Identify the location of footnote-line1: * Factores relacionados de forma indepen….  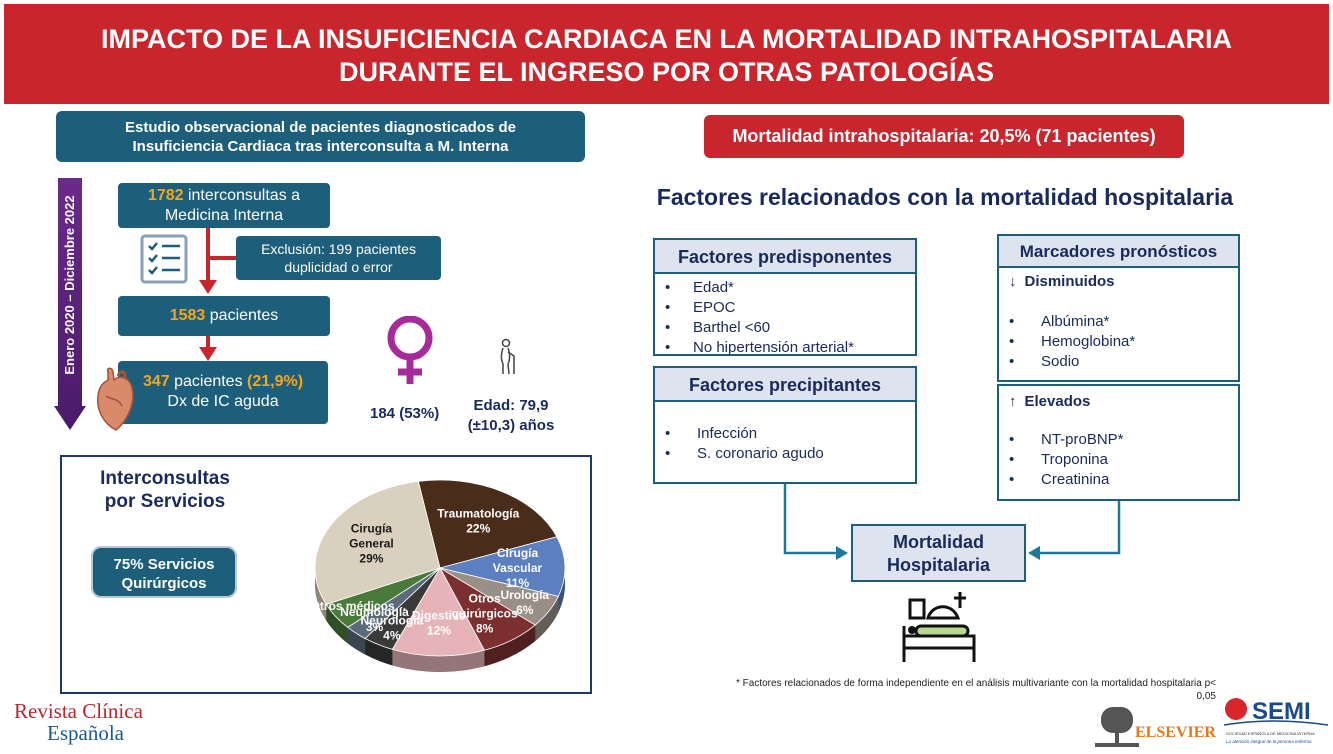
(976, 683).